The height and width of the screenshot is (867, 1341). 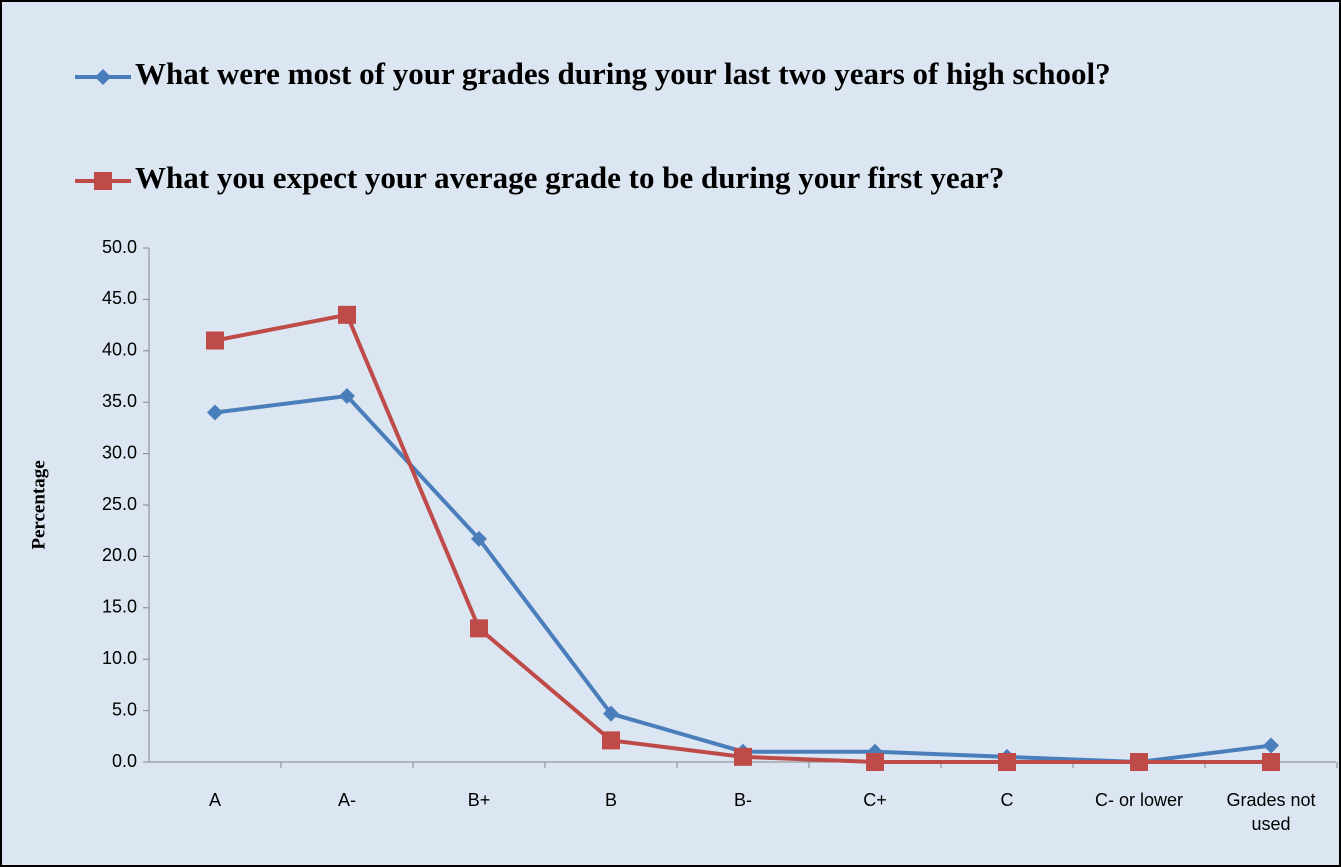 I want to click on x-tick-label: C, so click(x=1007, y=800).